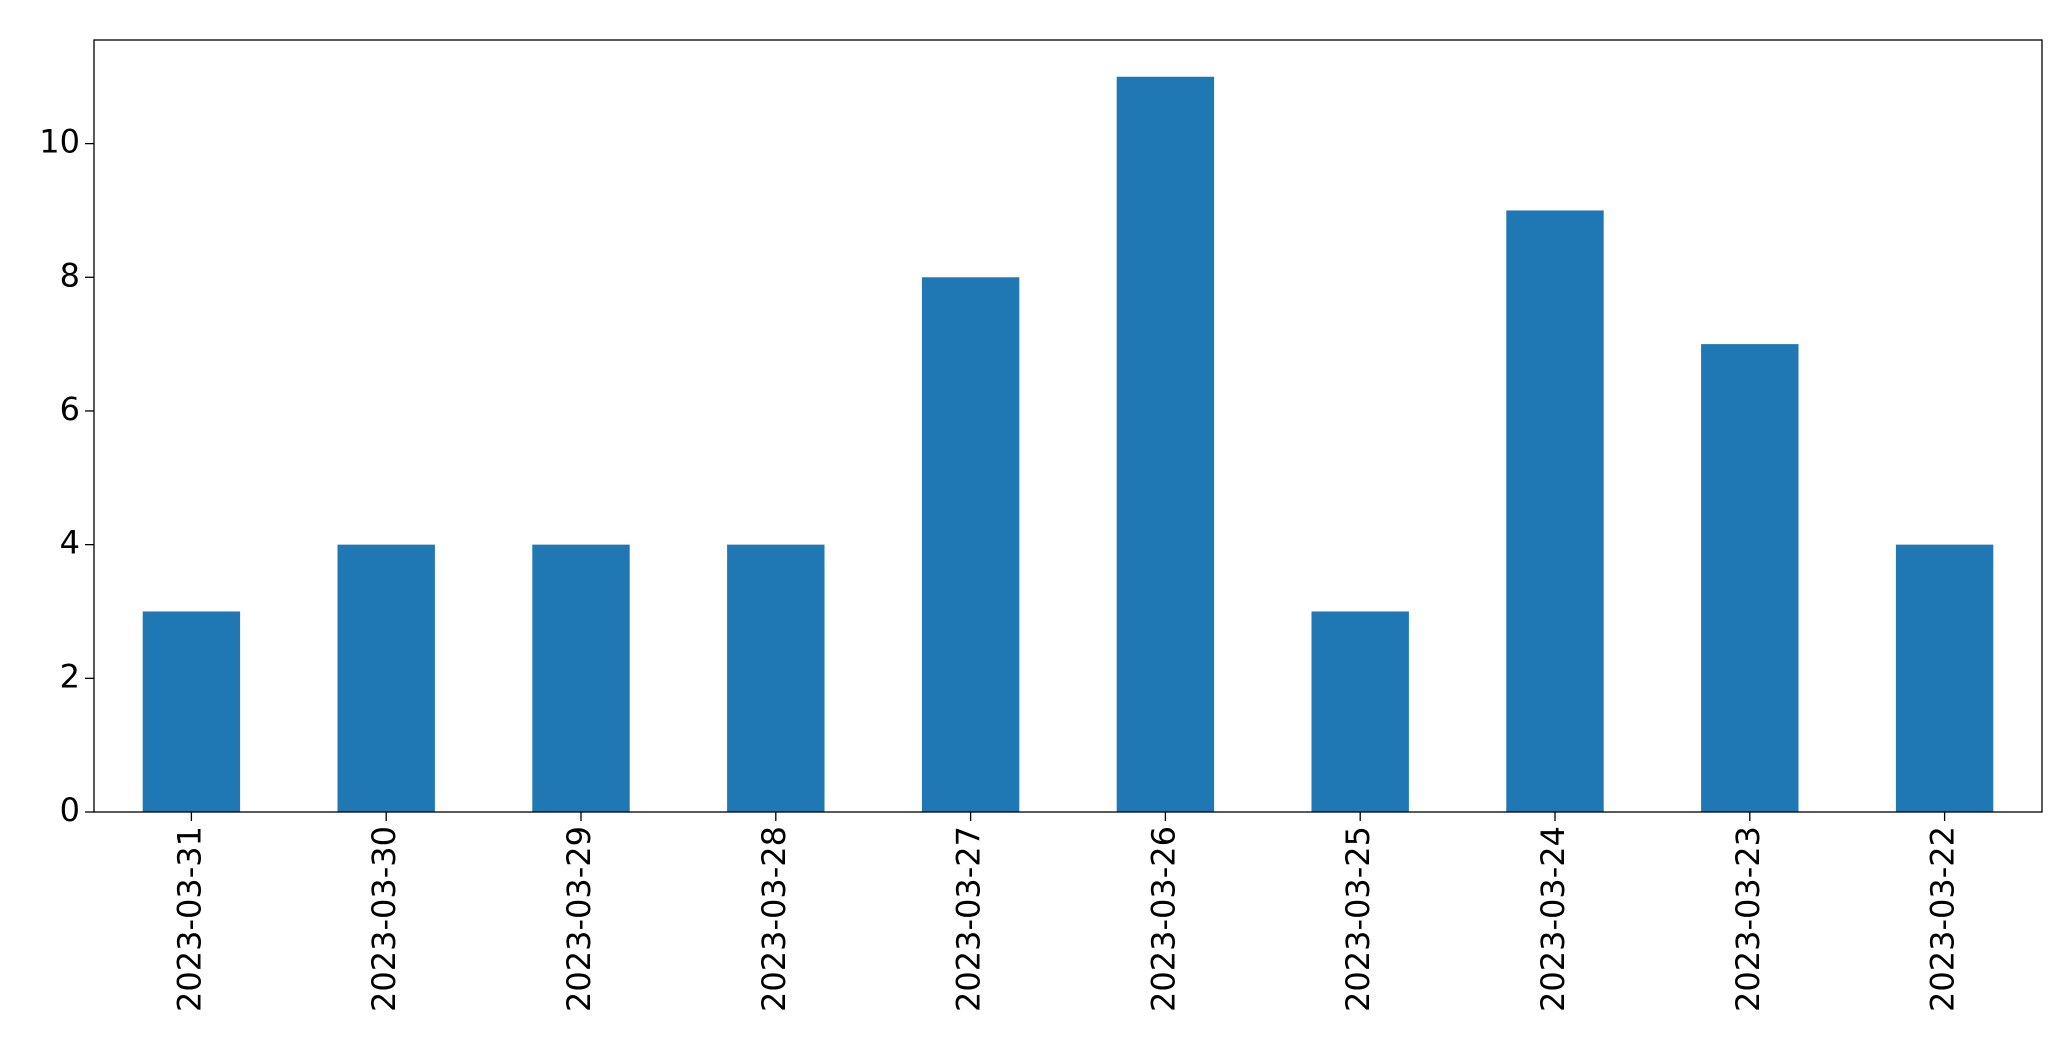  Describe the element at coordinates (59, 142) in the screenshot. I see `y-tick-label: 10` at that location.